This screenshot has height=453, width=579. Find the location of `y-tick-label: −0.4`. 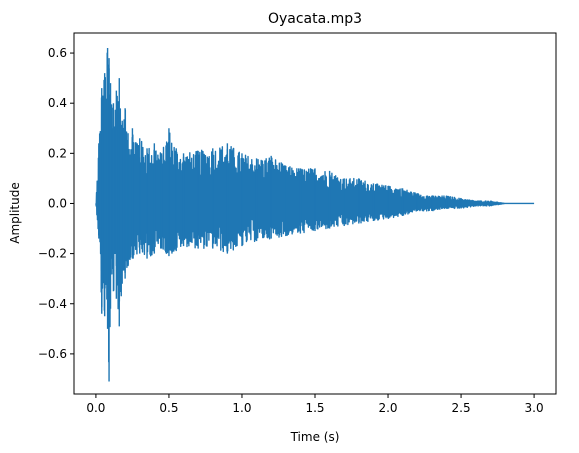

y-tick-label: −0.4 is located at coordinates (52, 304).